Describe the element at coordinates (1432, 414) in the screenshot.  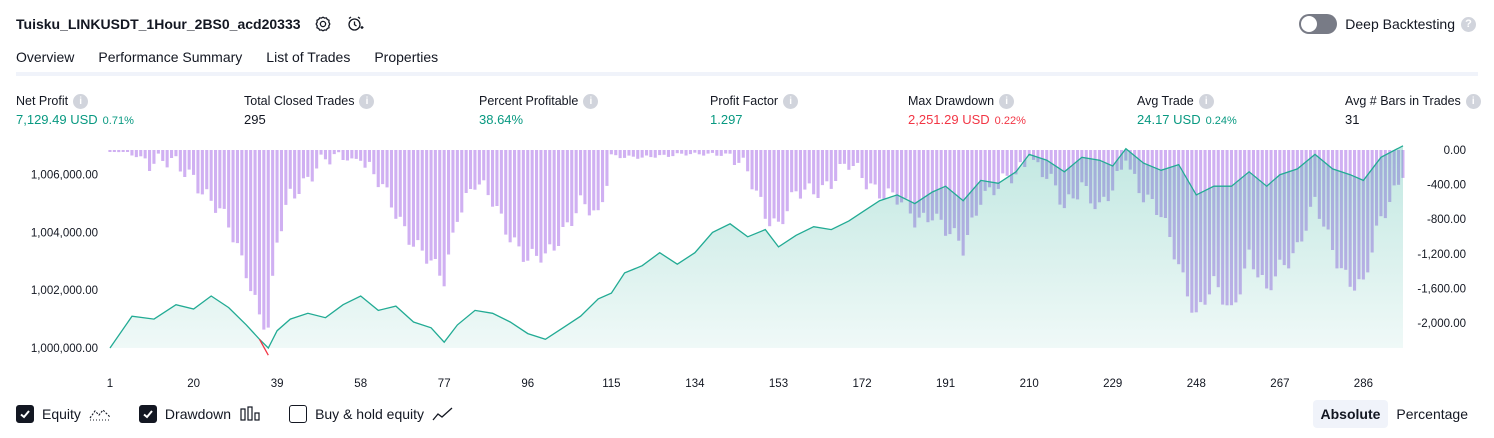
I see `percentage-button: Percentage` at that location.